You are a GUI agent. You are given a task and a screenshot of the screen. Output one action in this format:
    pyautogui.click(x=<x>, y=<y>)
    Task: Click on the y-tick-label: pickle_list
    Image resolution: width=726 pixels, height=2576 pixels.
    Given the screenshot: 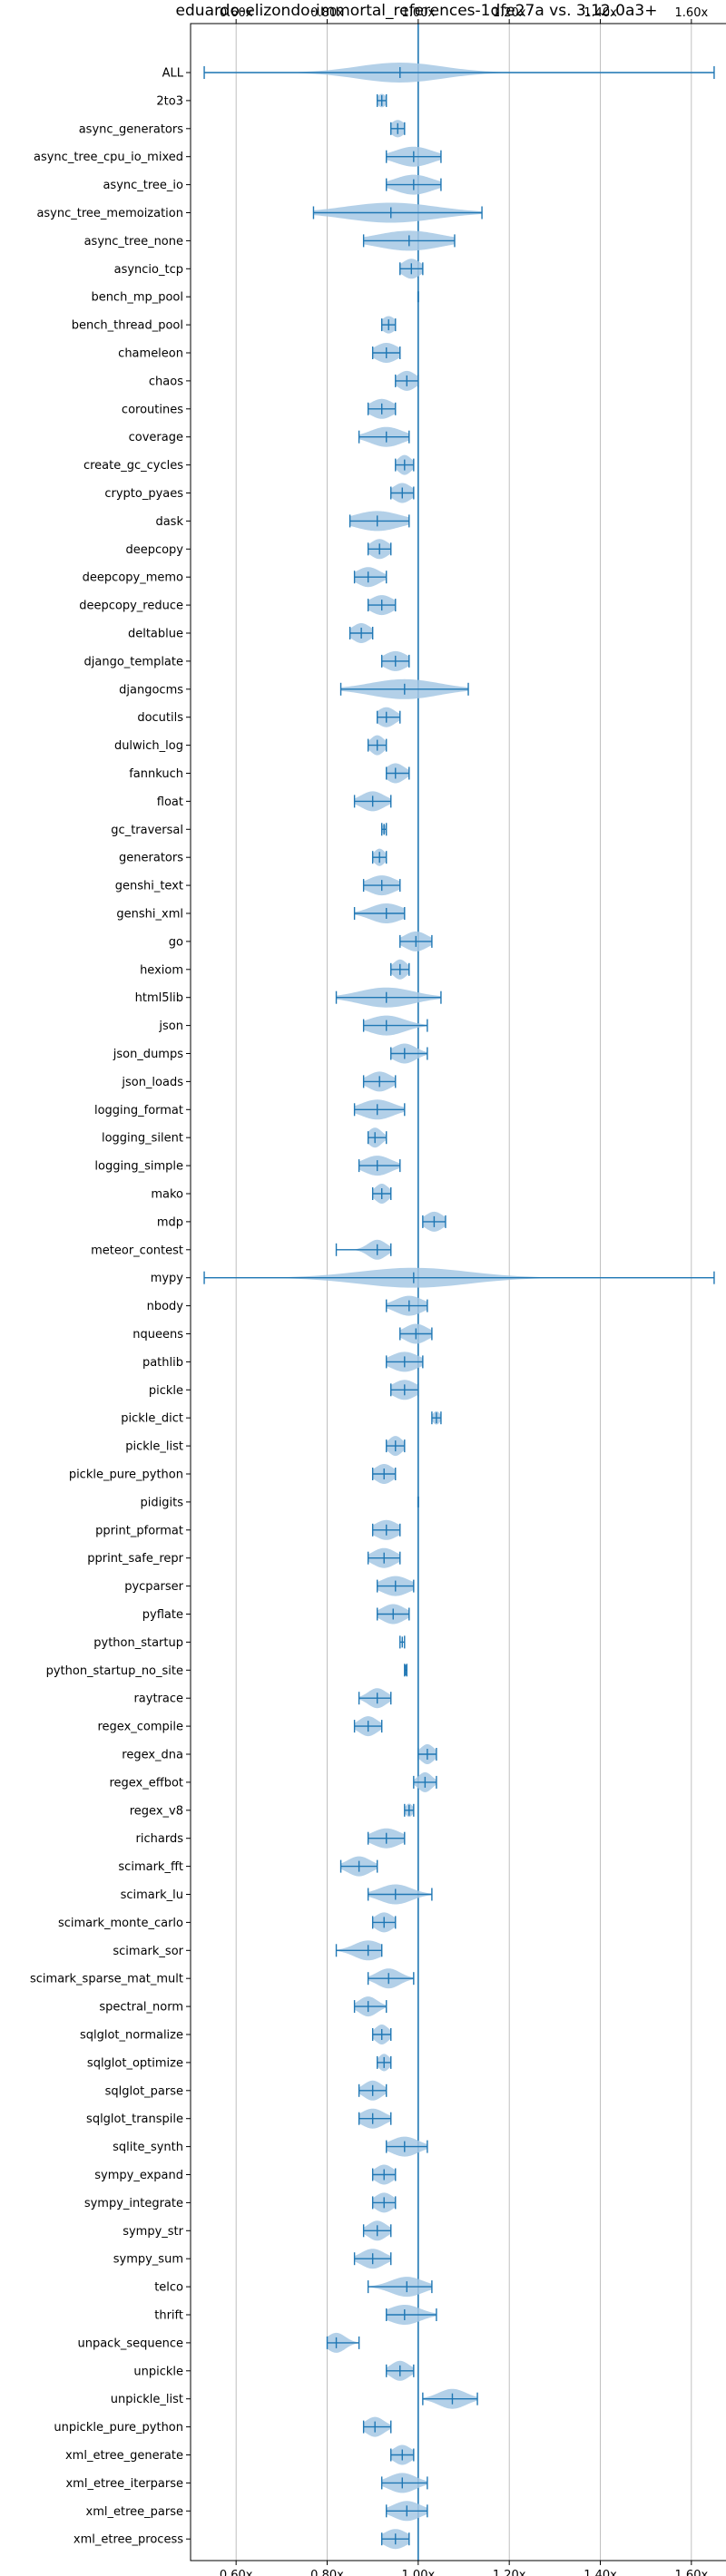 What is the action you would take?
    pyautogui.click(x=154, y=1447)
    